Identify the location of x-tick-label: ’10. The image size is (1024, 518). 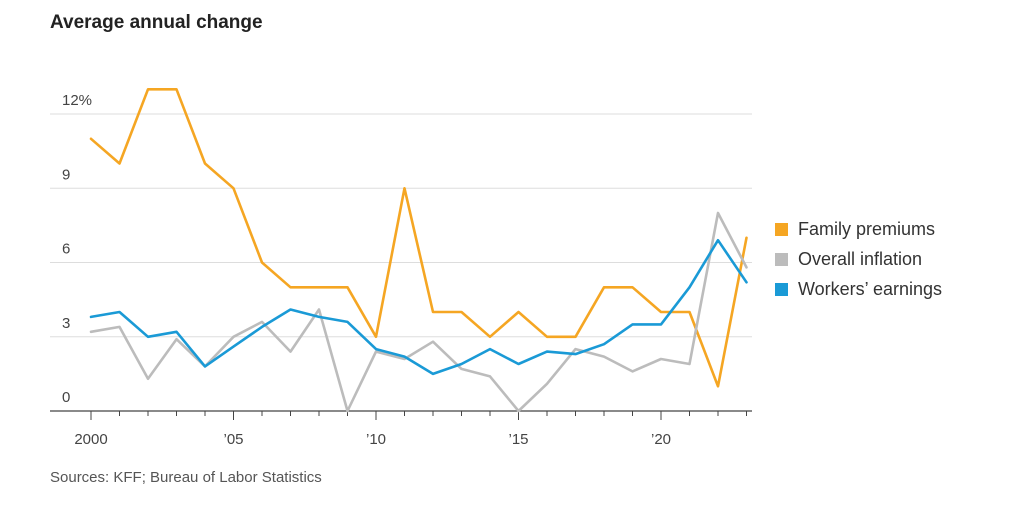
(376, 439).